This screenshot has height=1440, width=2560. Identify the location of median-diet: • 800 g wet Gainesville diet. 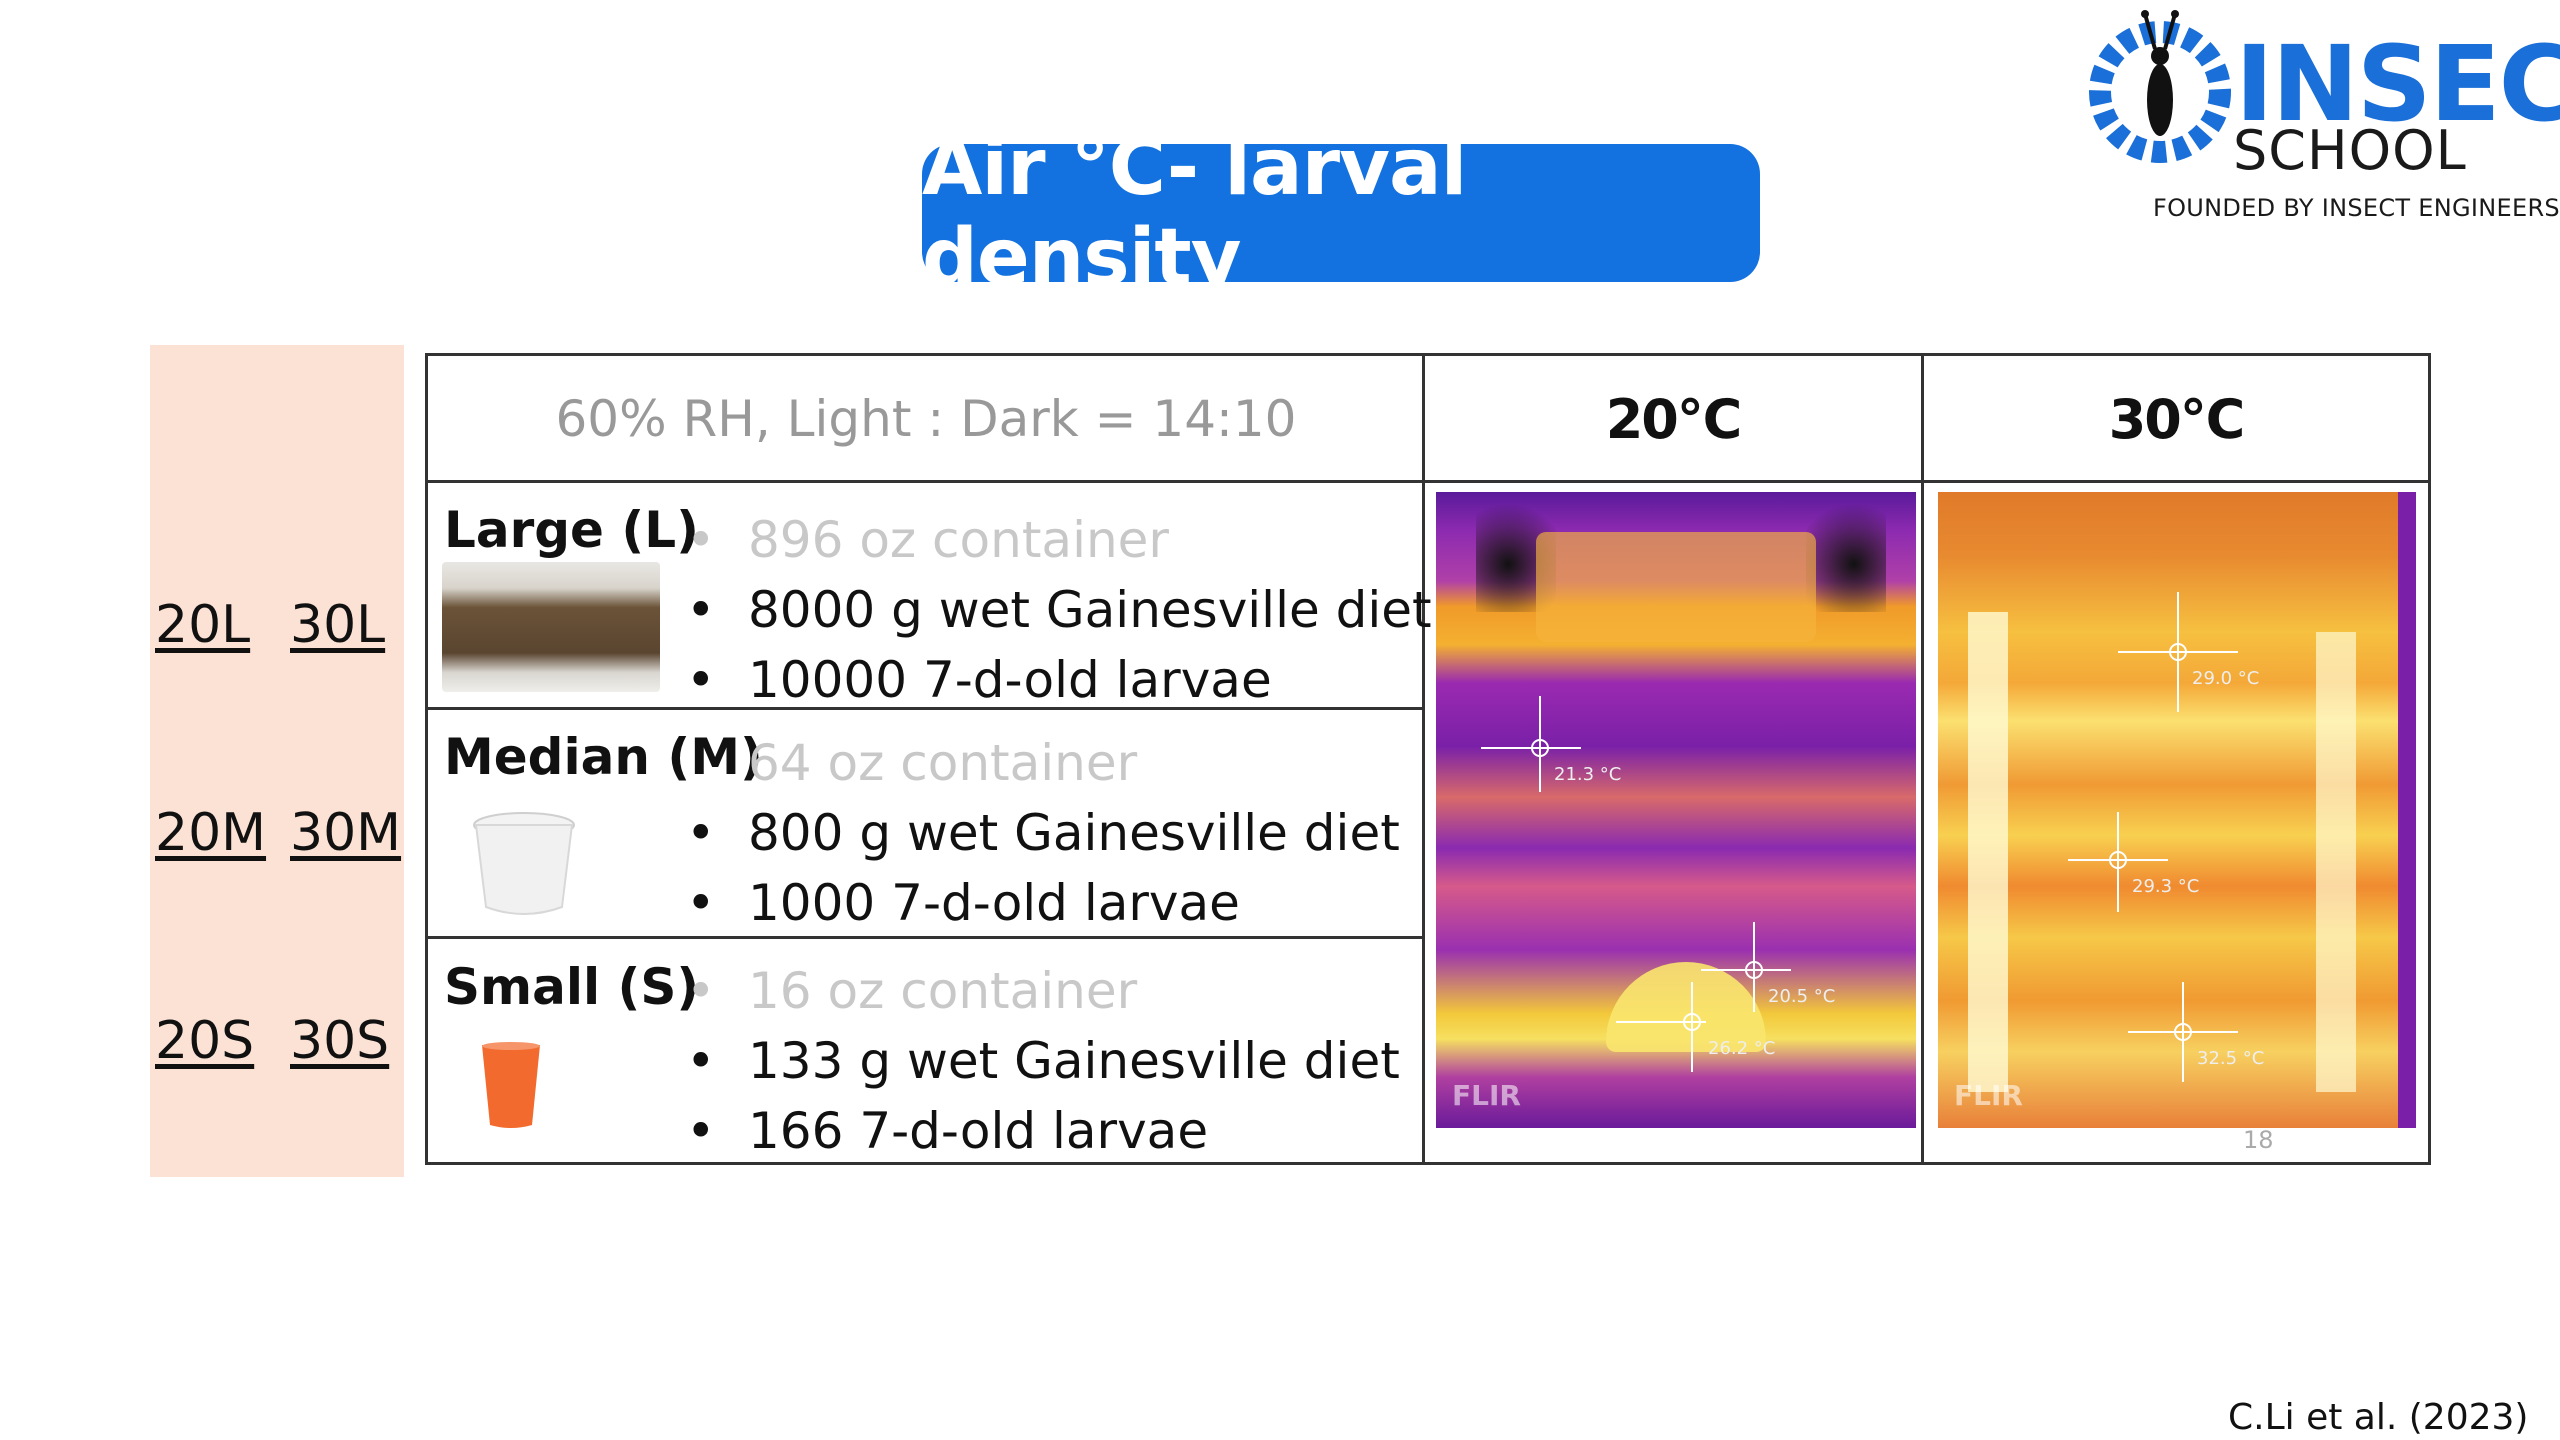
(1043, 833).